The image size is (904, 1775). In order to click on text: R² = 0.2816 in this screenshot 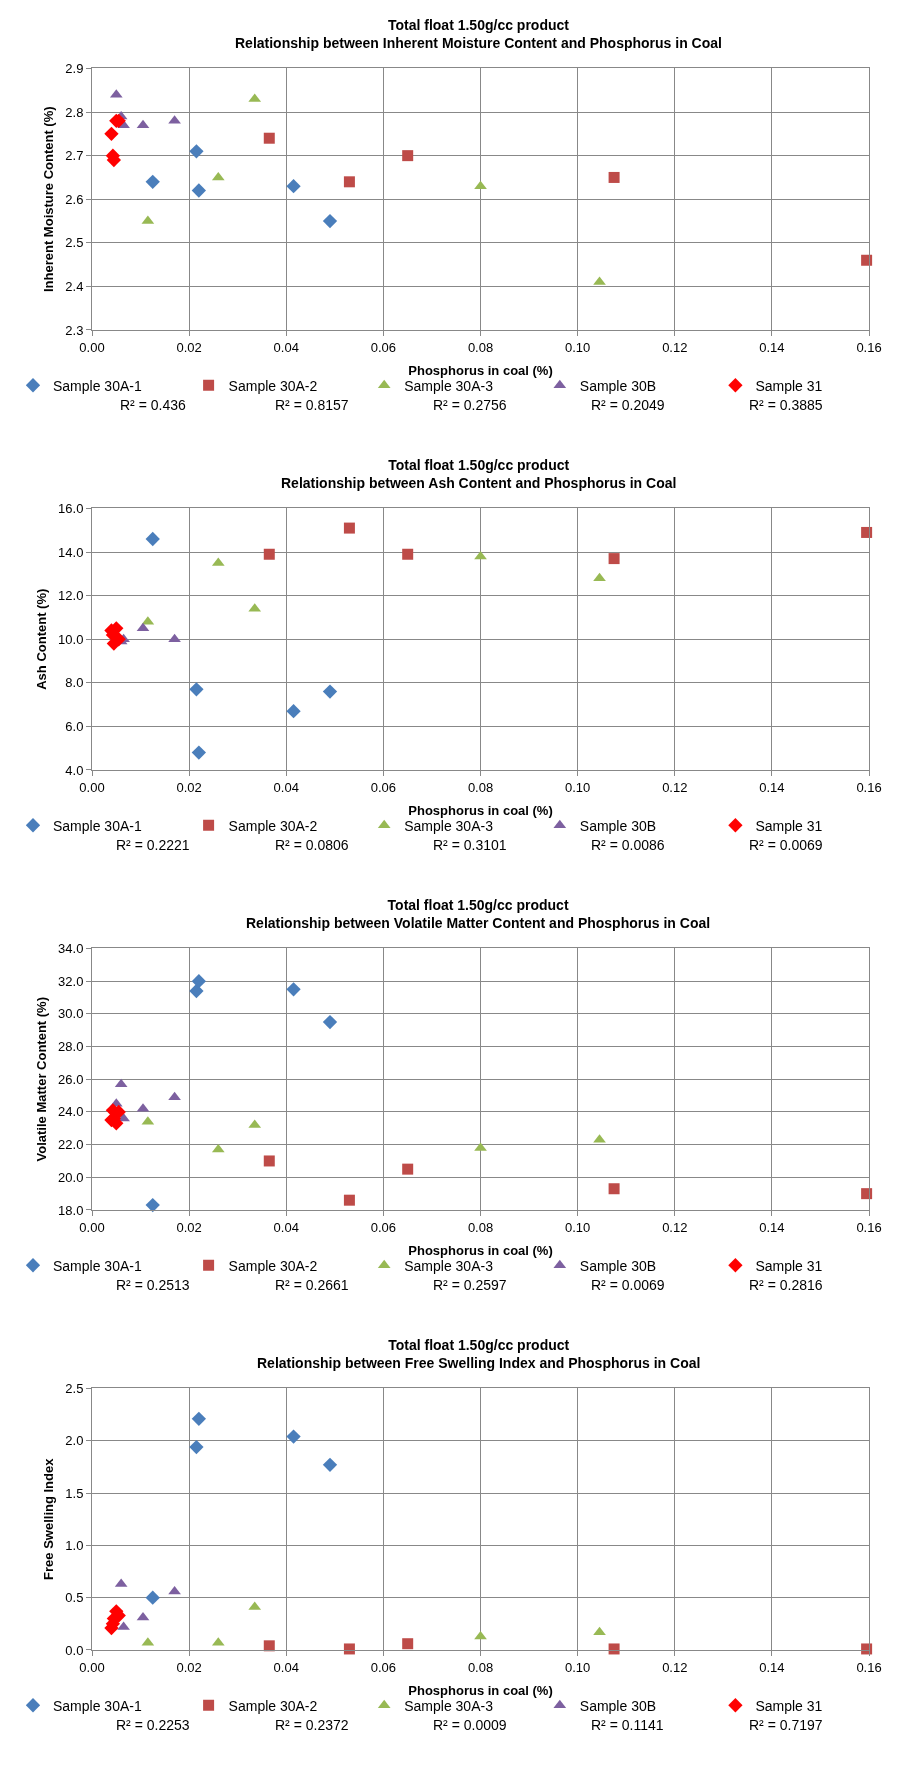, I will do `click(786, 1285)`.